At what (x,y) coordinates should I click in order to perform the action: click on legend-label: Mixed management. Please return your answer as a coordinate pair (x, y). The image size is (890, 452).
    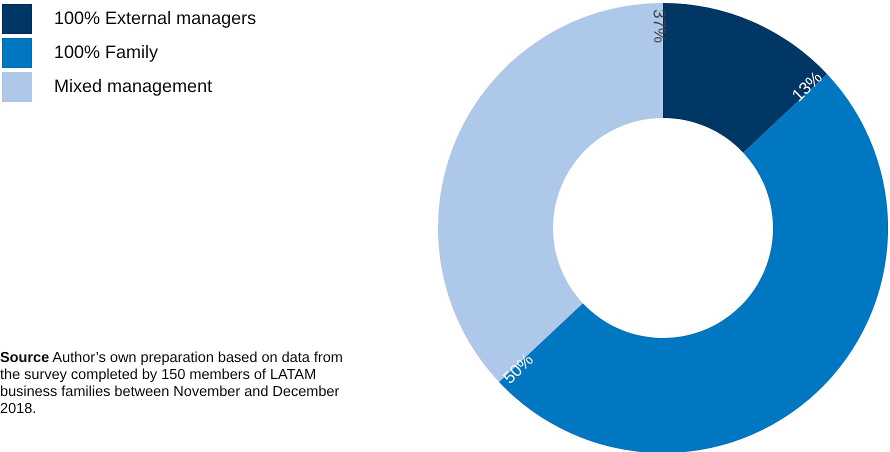
    Looking at the image, I should click on (133, 86).